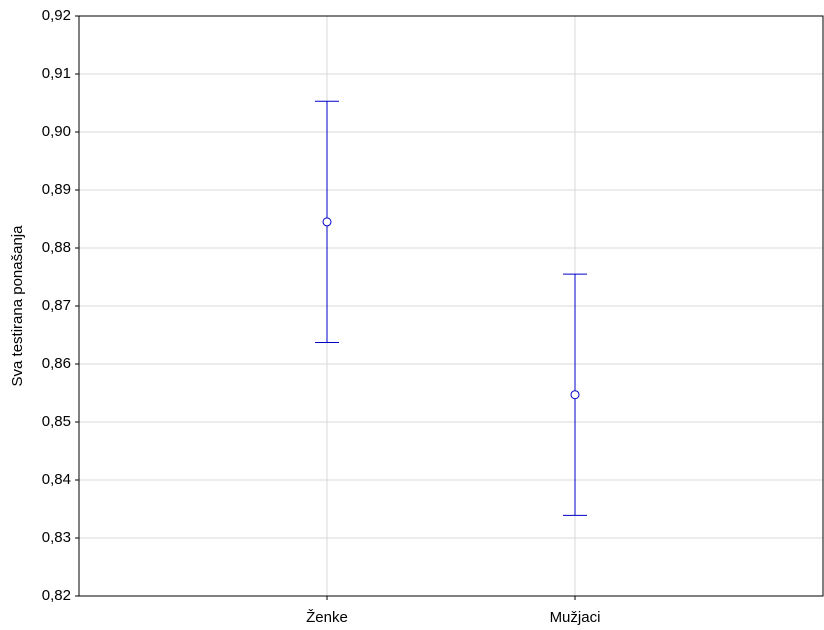 The height and width of the screenshot is (630, 824). Describe the element at coordinates (575, 617) in the screenshot. I see `x-tick-label: Mužjaci` at that location.